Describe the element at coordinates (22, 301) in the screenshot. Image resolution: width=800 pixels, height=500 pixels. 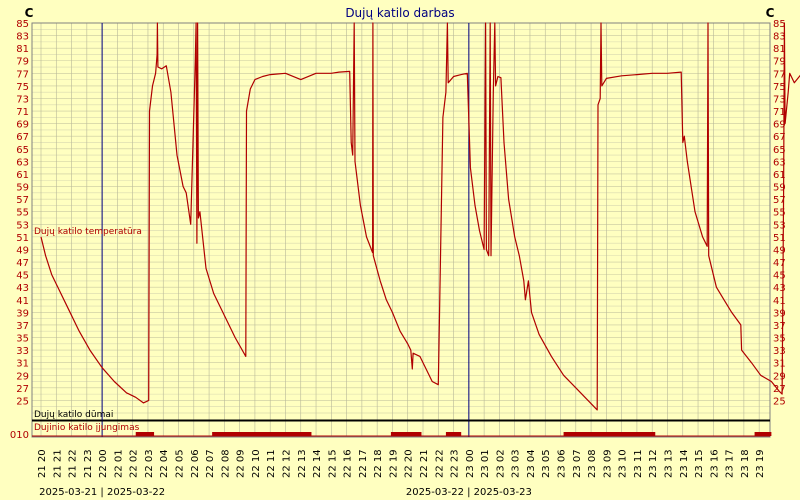
I see `y-tick-label-left: 41` at that location.